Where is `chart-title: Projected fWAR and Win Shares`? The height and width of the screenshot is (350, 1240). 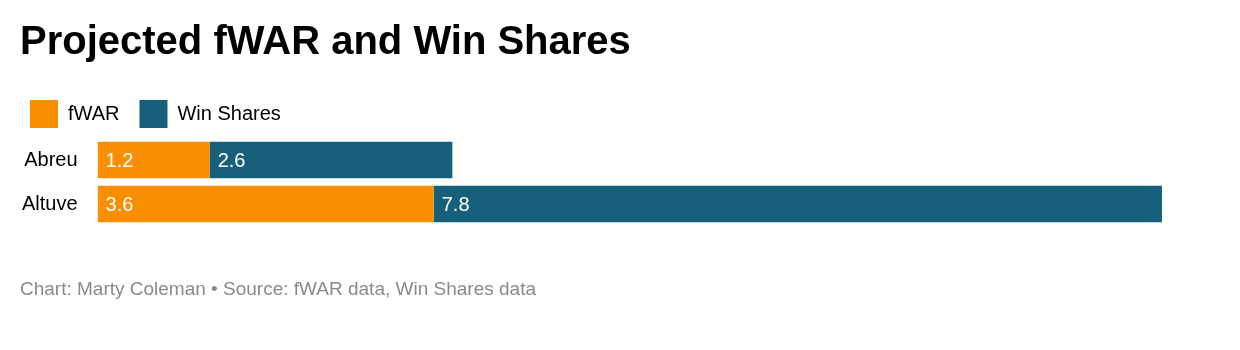
chart-title: Projected fWAR and Win Shares is located at coordinates (325, 40).